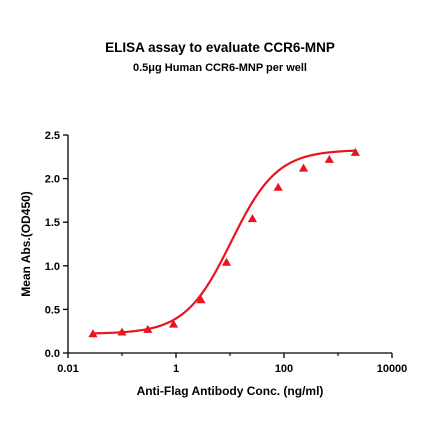  What do you see at coordinates (52, 223) in the screenshot?
I see `y-tick-label: 1.5` at bounding box center [52, 223].